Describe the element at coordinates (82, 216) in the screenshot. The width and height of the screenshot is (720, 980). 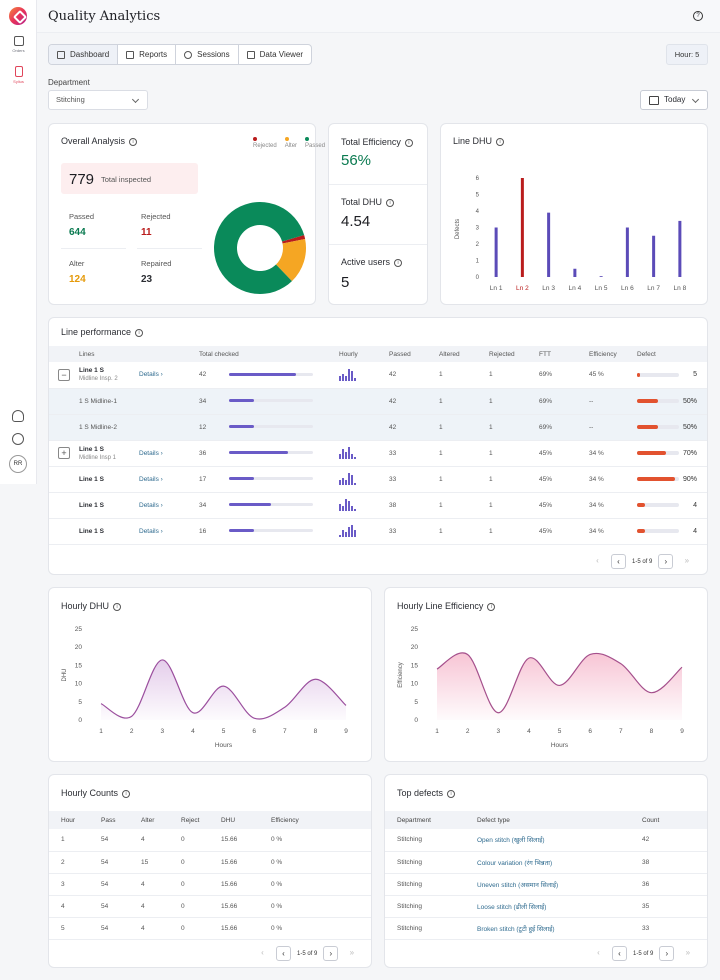
I see `passed-label: Passed` at that location.